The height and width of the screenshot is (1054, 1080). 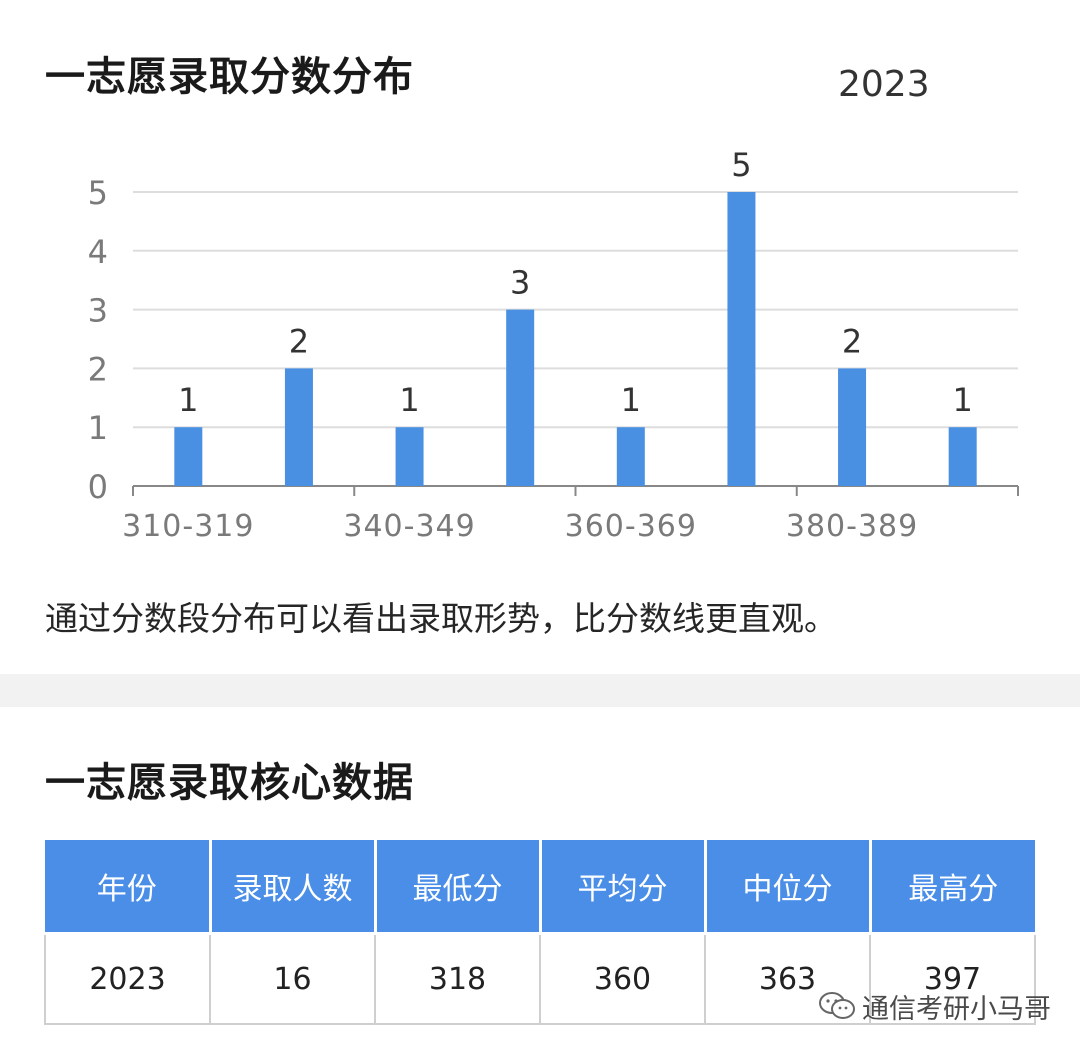 I want to click on y-tick-label: 2, so click(x=98, y=369).